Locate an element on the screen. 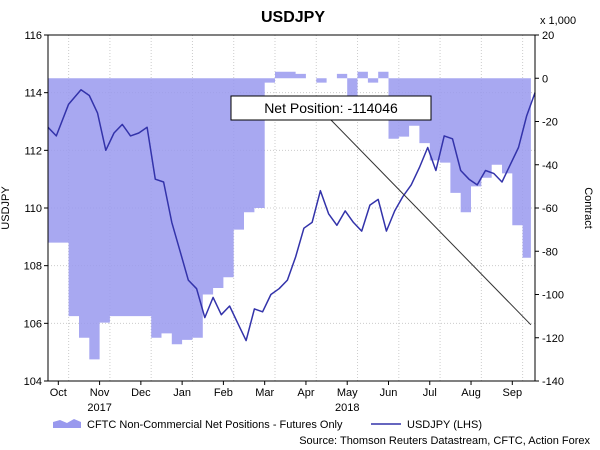 The image size is (600, 450). right-tick-label: -100 is located at coordinates (553, 296).